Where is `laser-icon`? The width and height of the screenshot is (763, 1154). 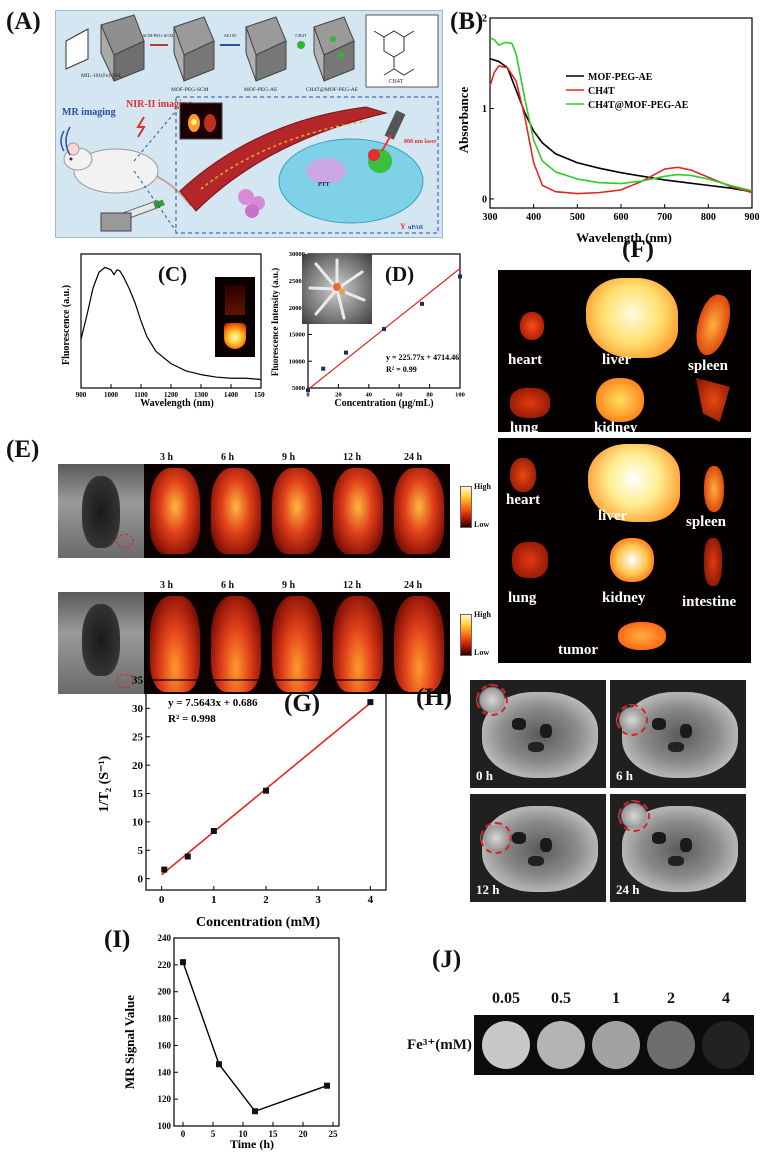 laser-icon is located at coordinates (395, 125).